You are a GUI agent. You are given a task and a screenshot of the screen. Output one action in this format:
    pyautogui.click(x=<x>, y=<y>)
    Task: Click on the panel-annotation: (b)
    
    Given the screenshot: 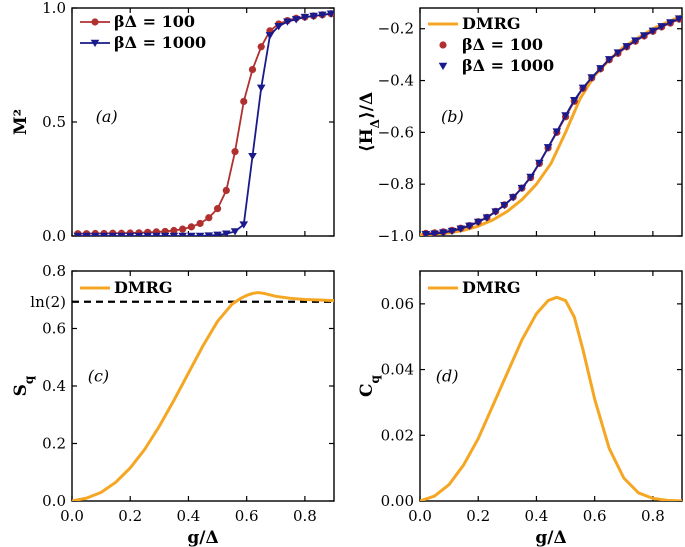 What is the action you would take?
    pyautogui.click(x=452, y=116)
    